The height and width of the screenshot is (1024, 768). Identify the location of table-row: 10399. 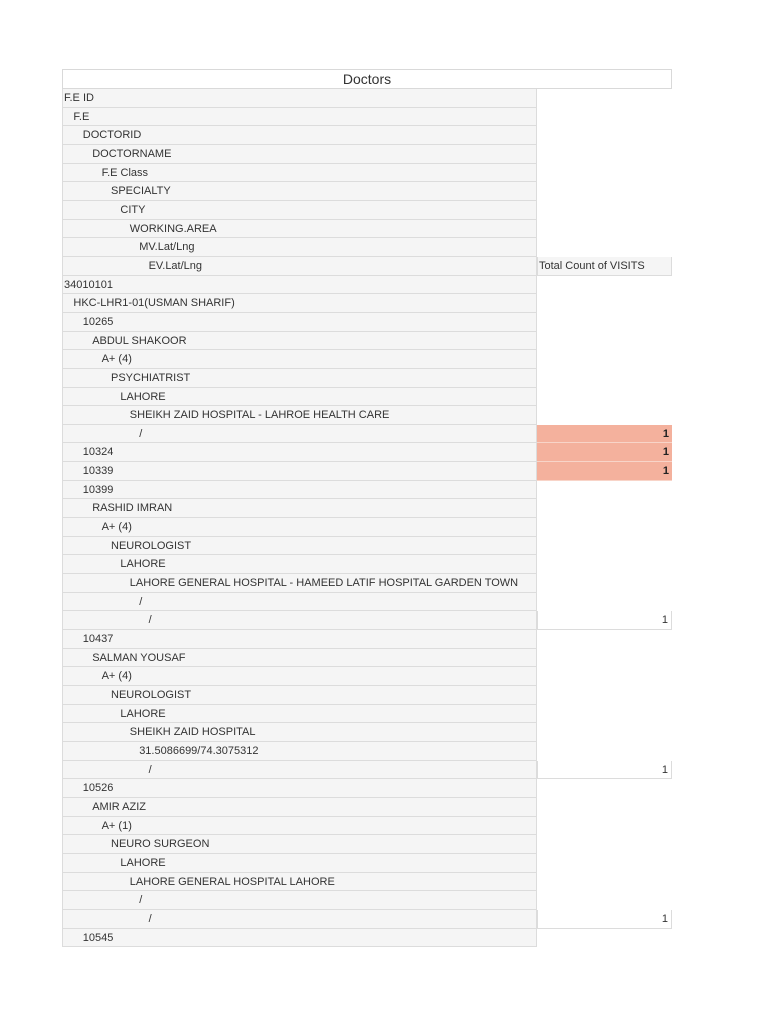
(367, 490).